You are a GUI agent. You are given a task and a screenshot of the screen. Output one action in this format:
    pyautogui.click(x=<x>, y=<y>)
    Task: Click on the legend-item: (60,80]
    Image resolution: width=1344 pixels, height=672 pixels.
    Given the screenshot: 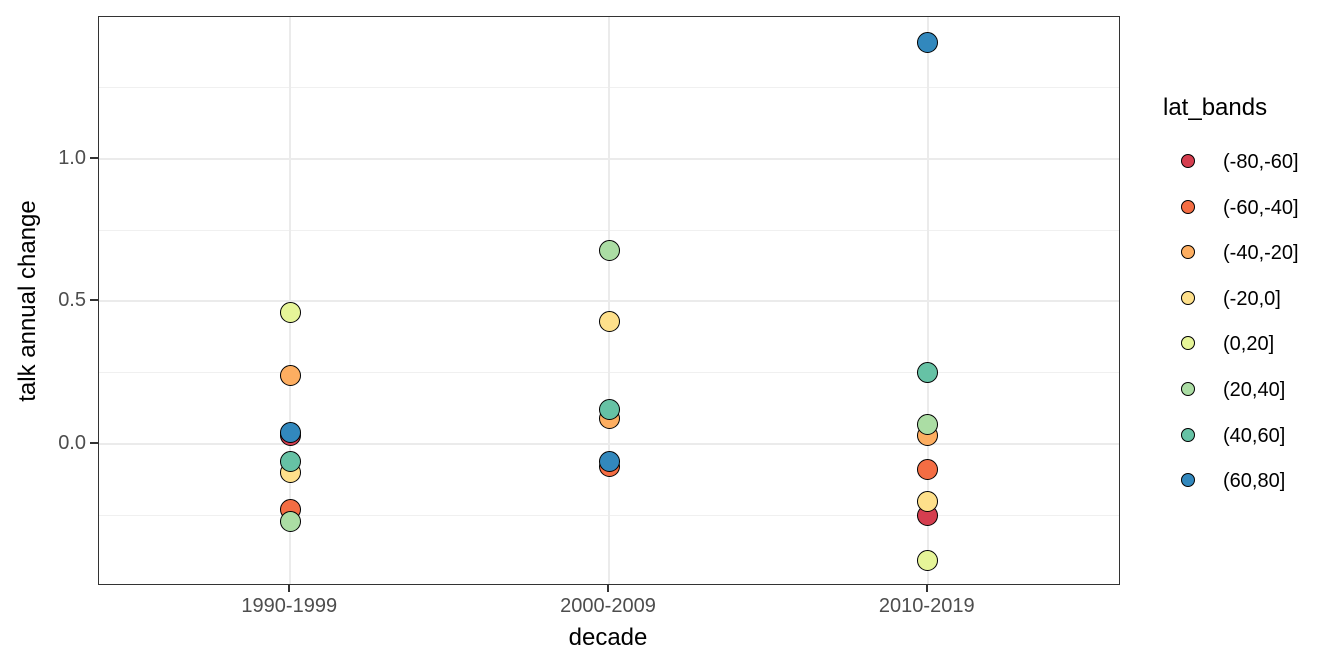 What is the action you would take?
    pyautogui.click(x=1253, y=480)
    